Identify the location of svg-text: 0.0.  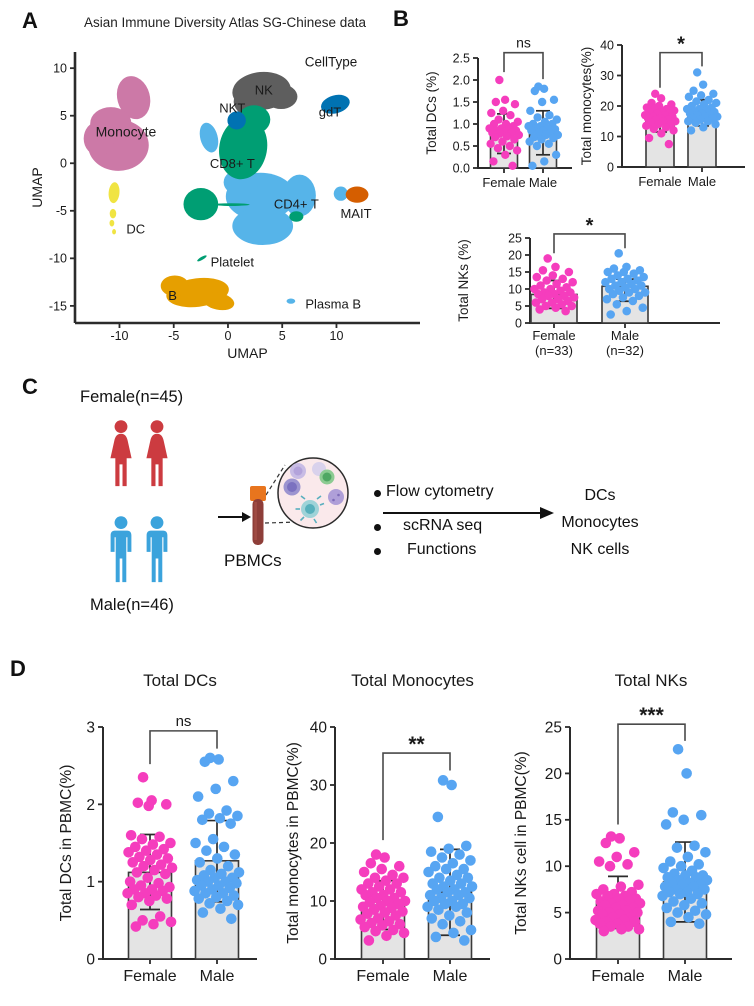
(461, 168).